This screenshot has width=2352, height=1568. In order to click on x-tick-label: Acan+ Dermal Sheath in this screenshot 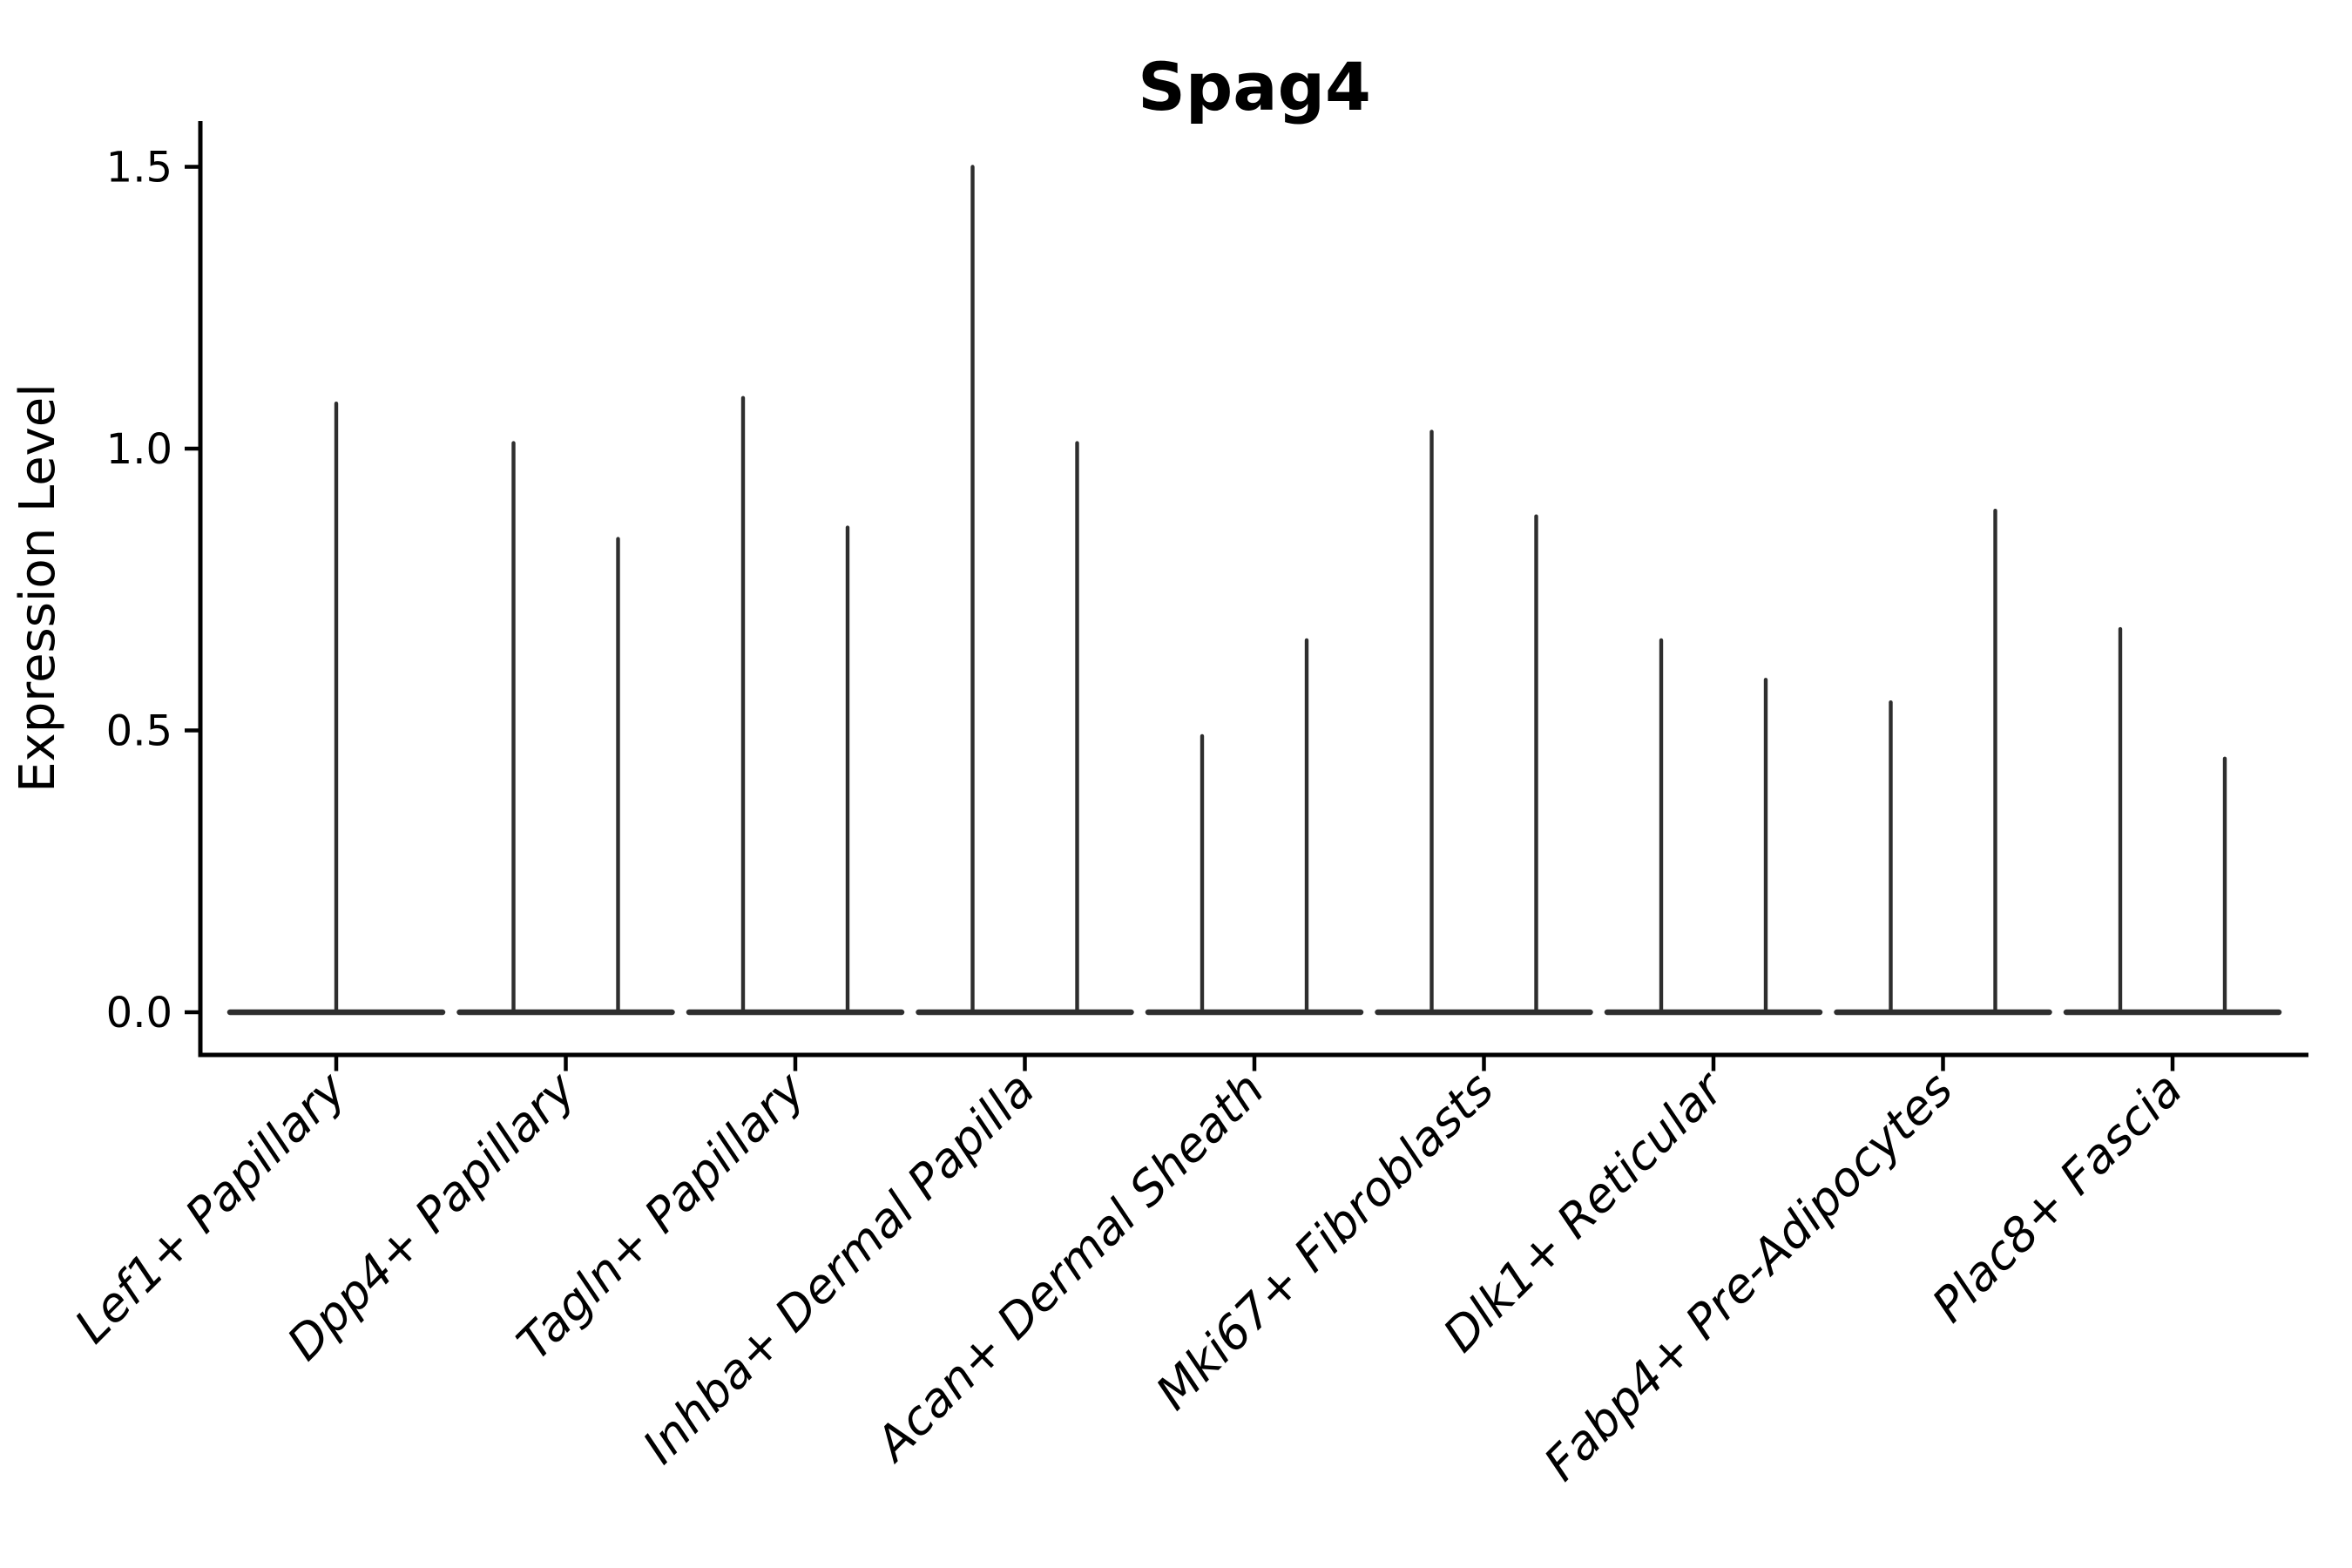, I will do `click(1068, 1267)`.